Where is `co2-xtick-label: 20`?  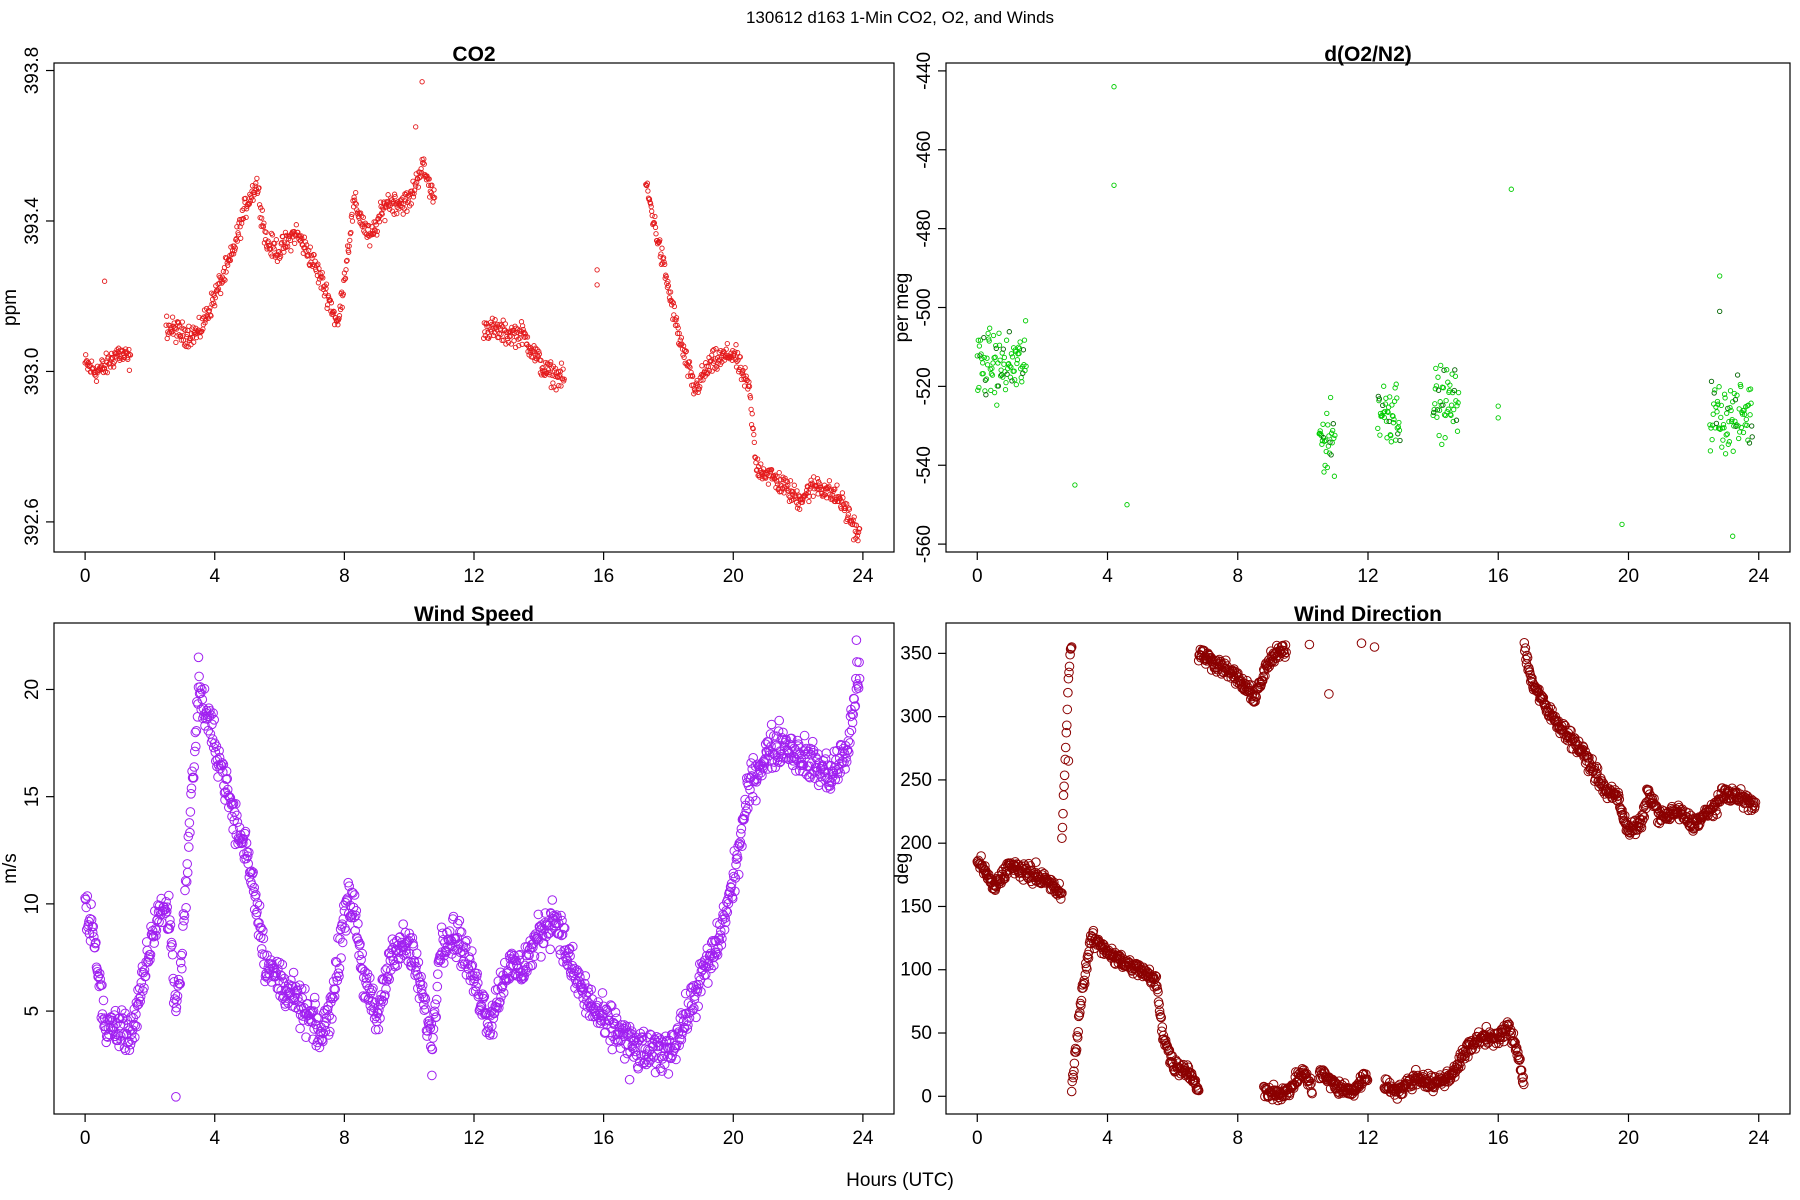
co2-xtick-label: 20 is located at coordinates (733, 576).